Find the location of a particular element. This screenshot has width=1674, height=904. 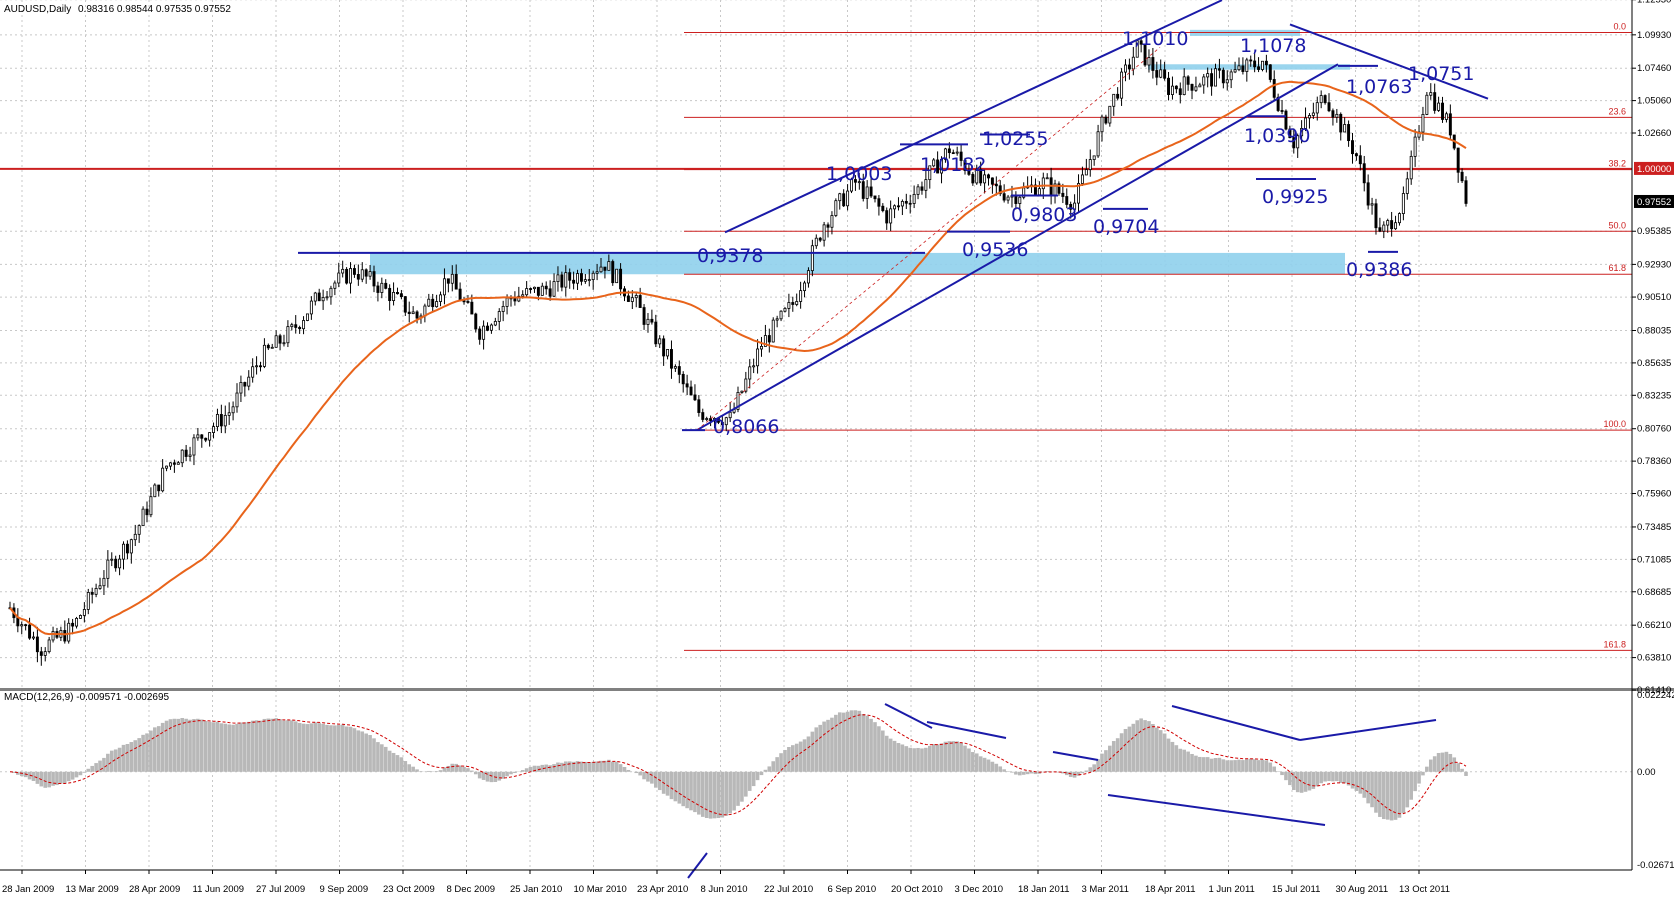

y-tick-label: 0.66210 is located at coordinates (1654, 625).